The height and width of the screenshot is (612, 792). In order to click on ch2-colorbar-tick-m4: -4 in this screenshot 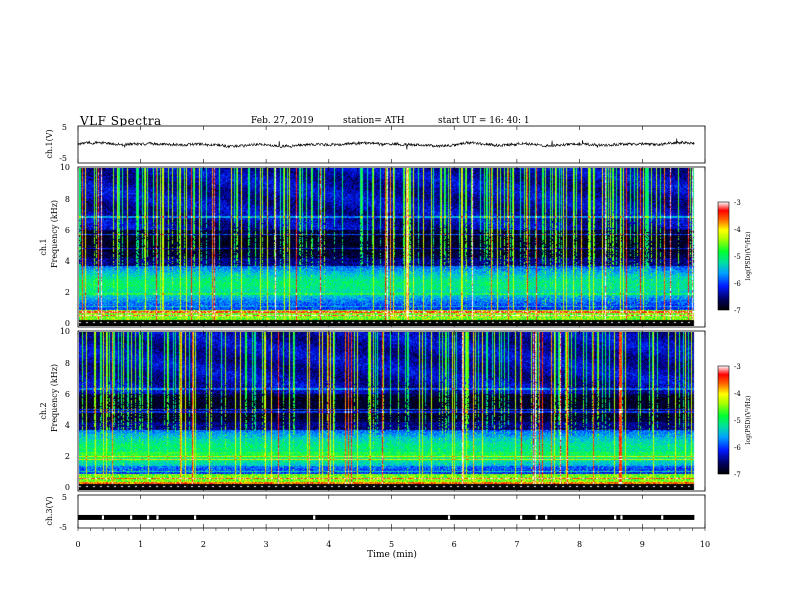, I will do `click(737, 394)`.